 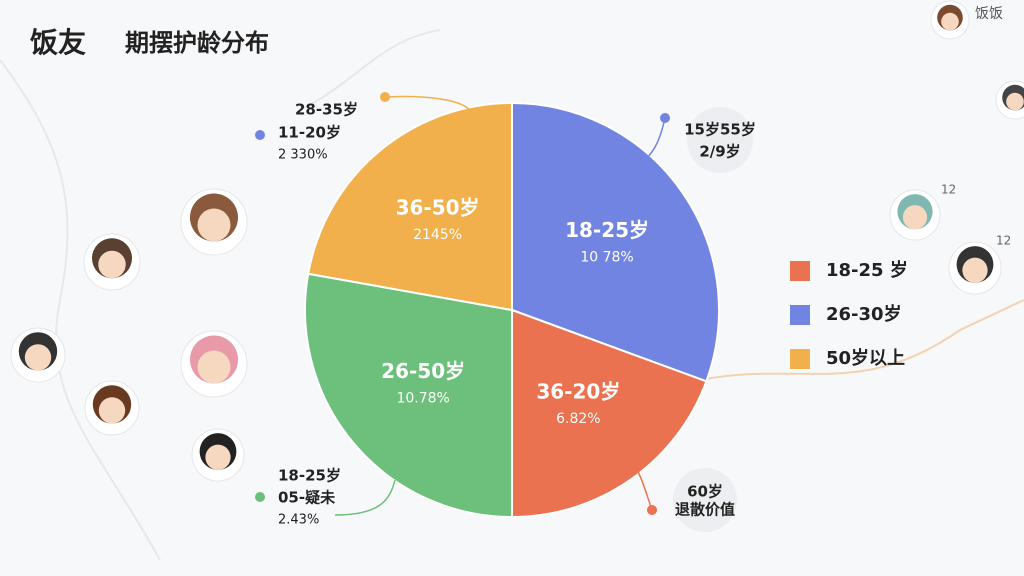 I want to click on legend-label: 26-30岁, so click(x=864, y=314).